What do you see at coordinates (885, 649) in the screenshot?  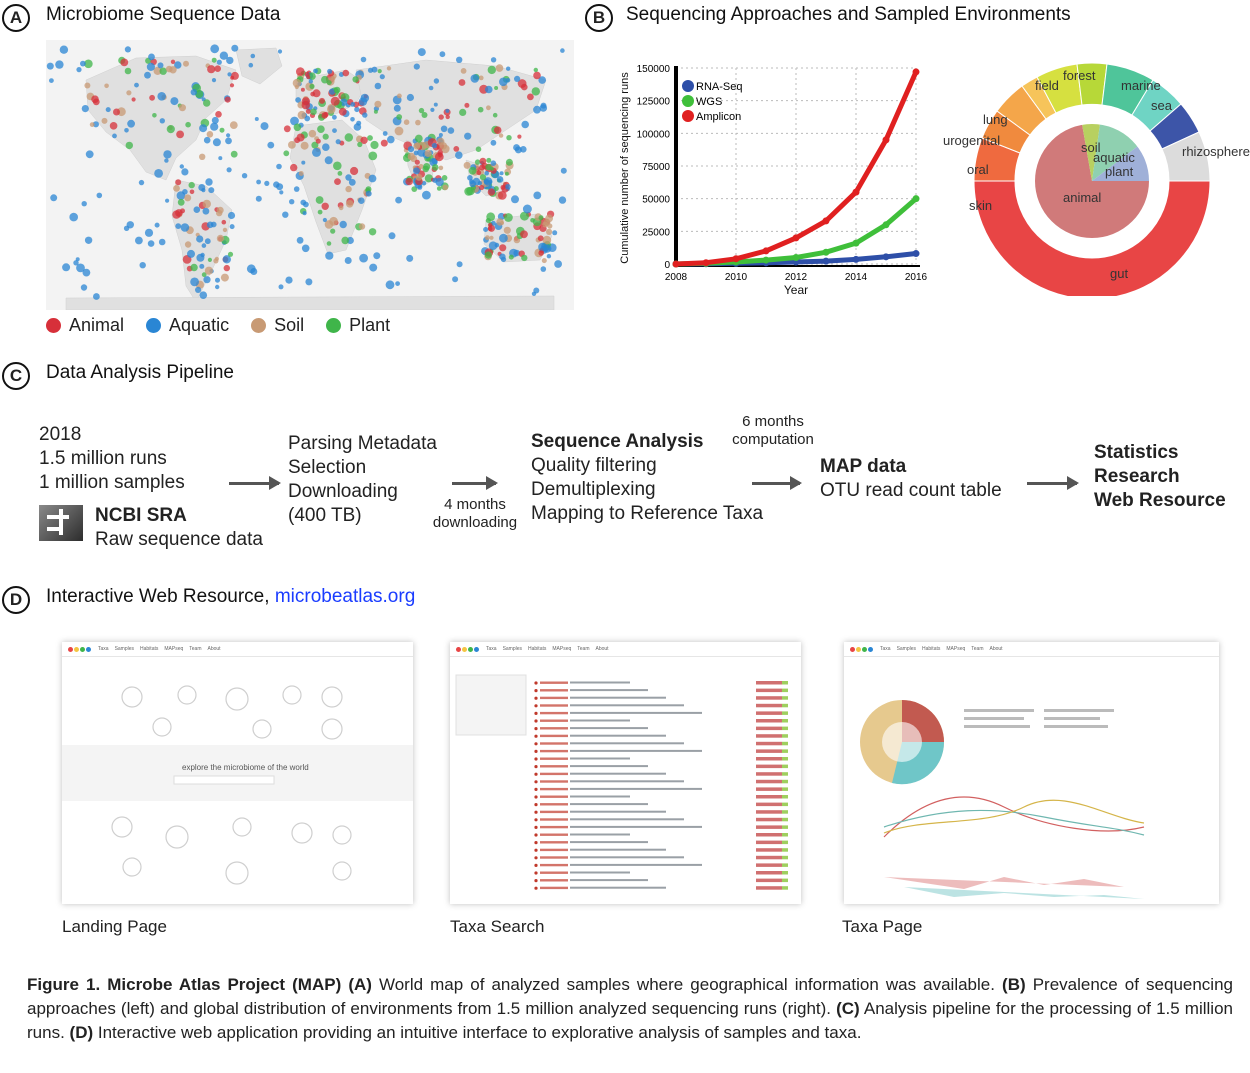 I see `taxa-page-nav-taxa: Taxa` at bounding box center [885, 649].